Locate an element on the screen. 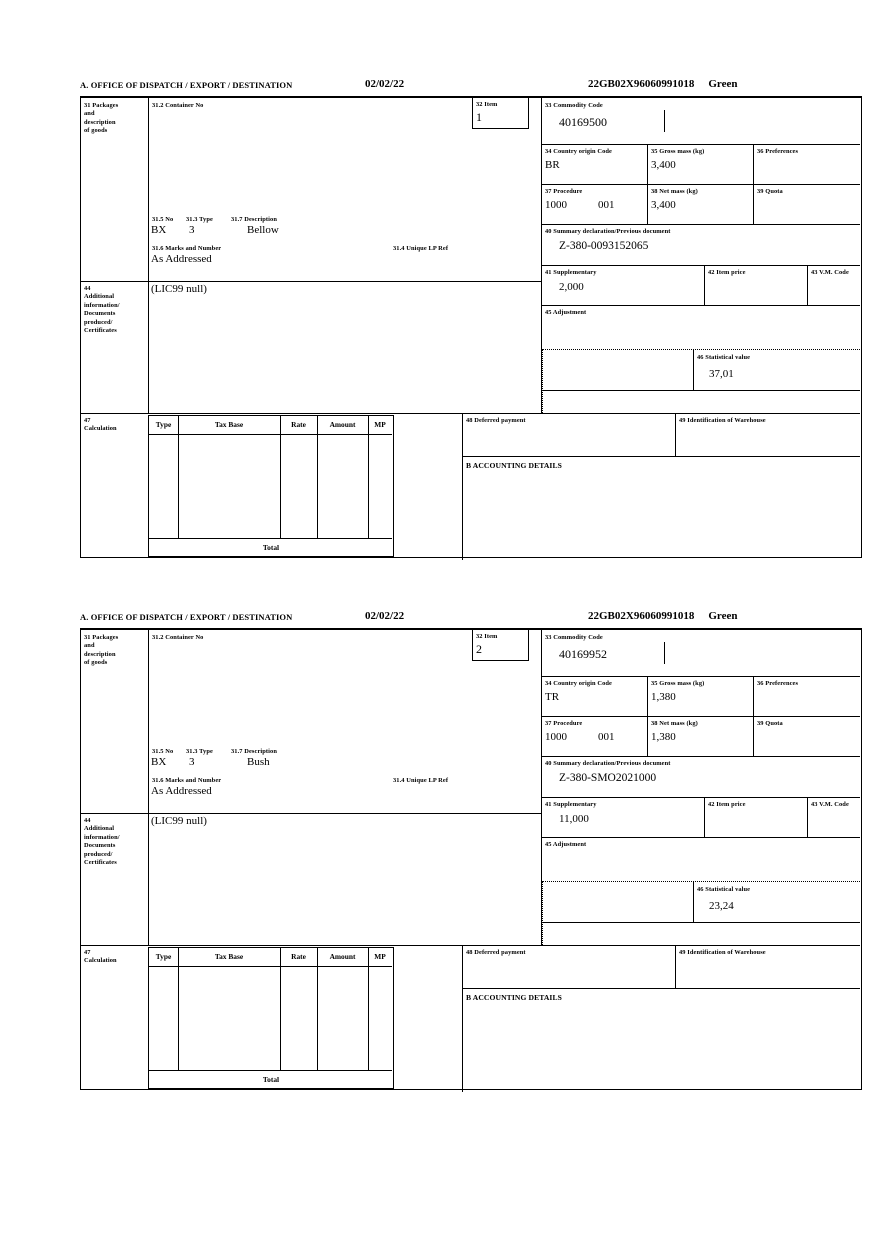  box-33-commodity-code-value: 40169952 is located at coordinates (583, 654).